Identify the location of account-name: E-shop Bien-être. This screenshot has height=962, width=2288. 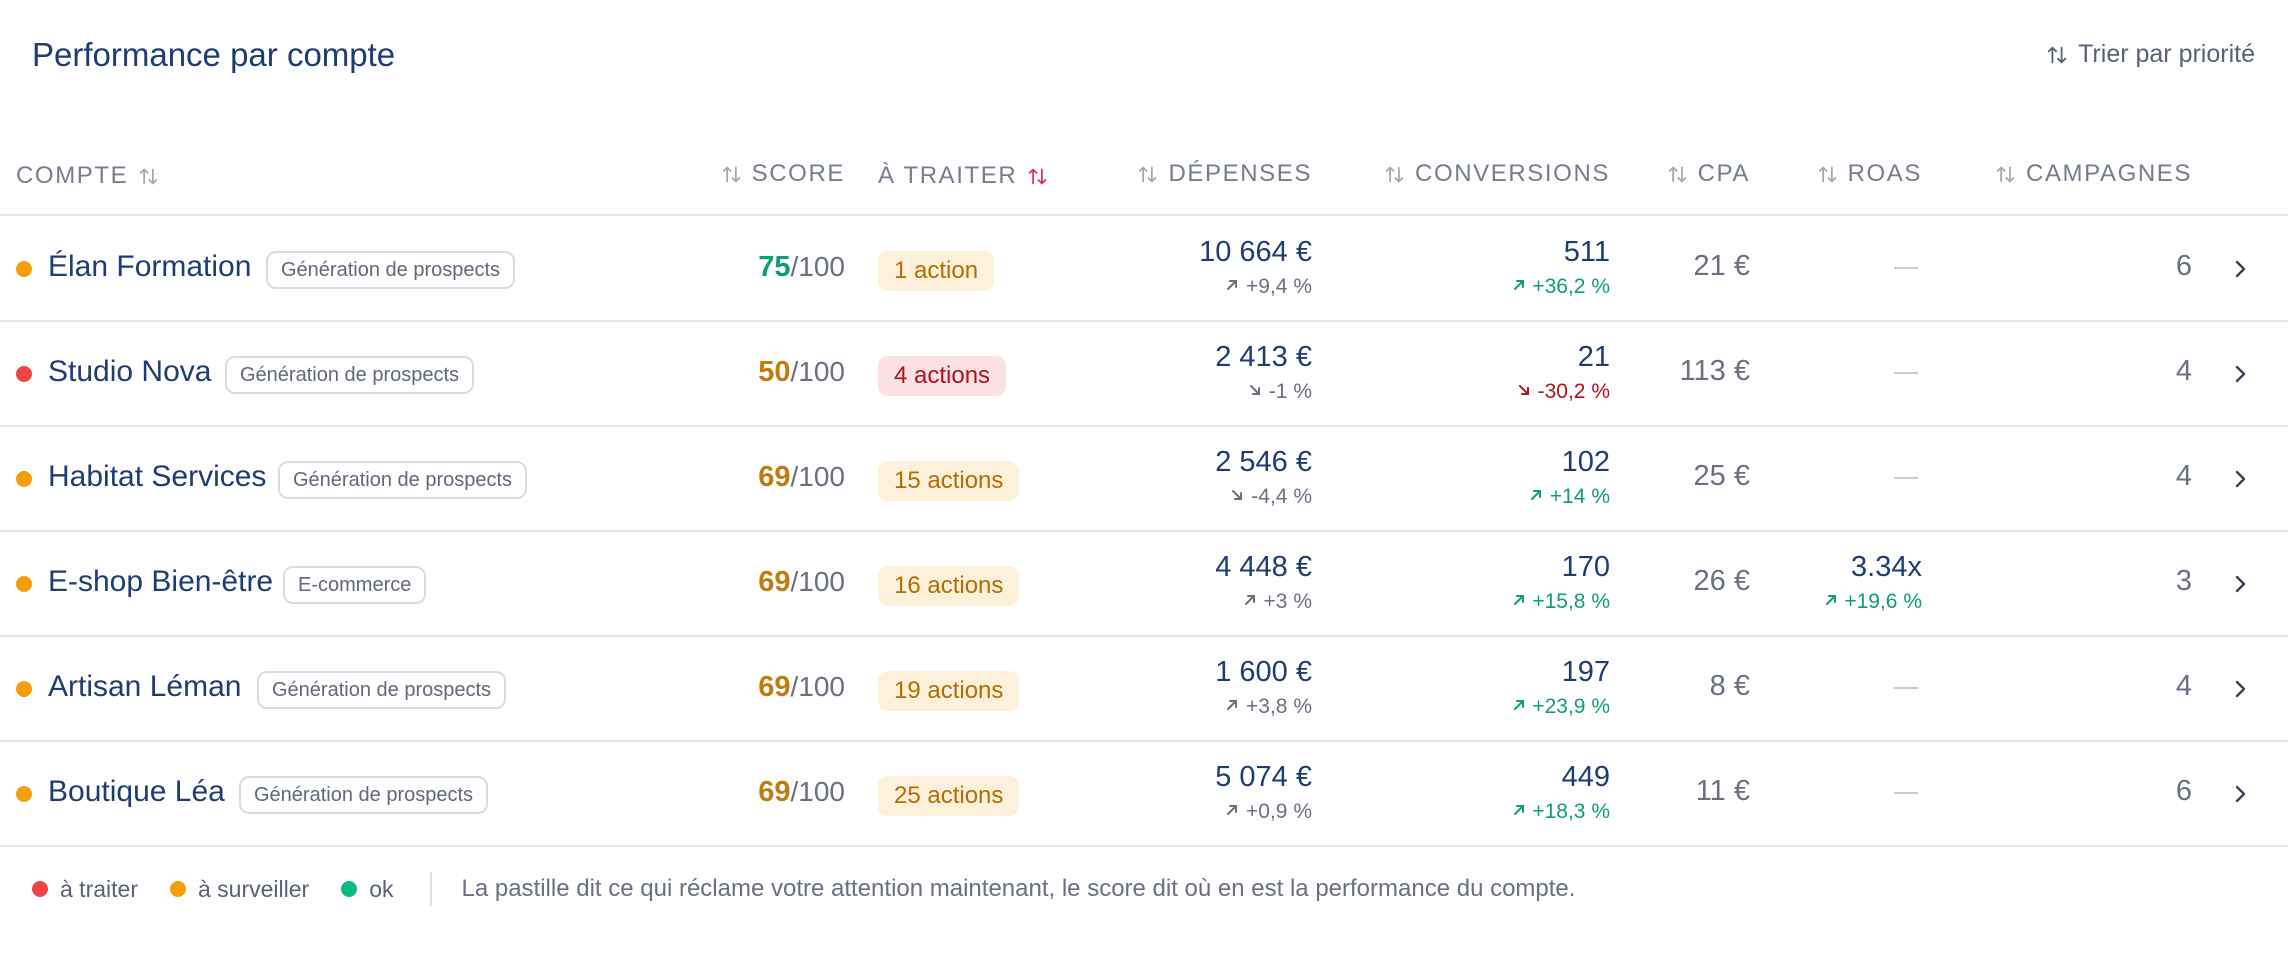
(161, 581).